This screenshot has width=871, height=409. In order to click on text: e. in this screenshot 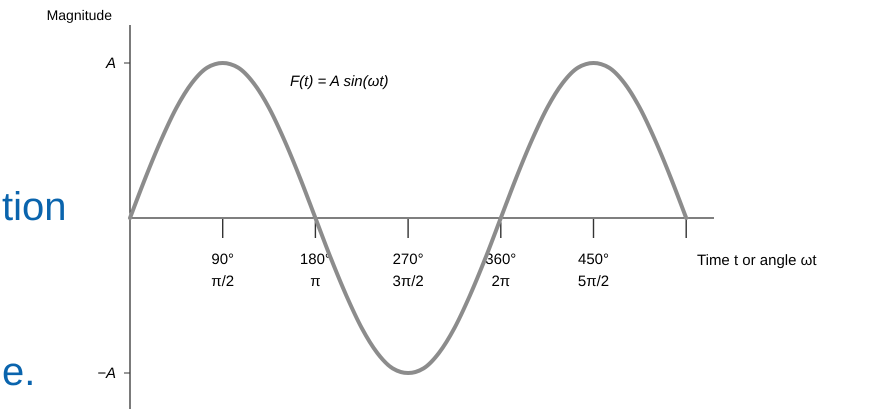, I will do `click(19, 372)`.